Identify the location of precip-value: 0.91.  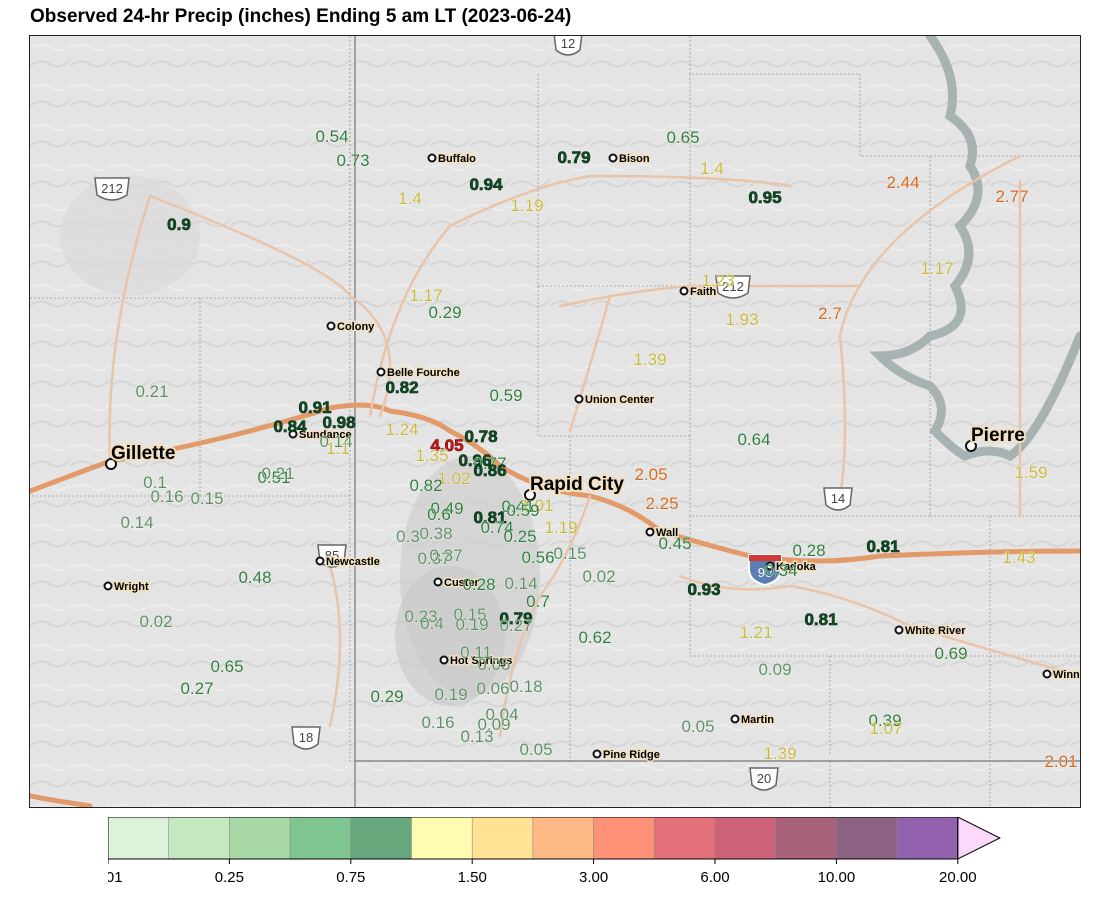
(314, 407).